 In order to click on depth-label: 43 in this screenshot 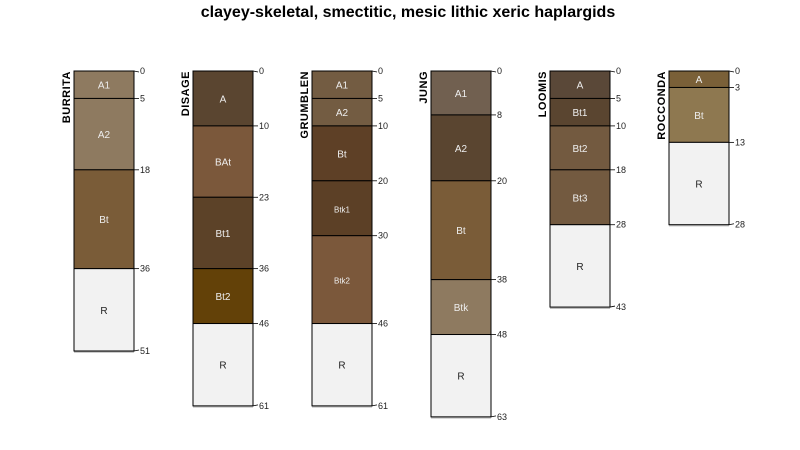, I will do `click(621, 307)`.